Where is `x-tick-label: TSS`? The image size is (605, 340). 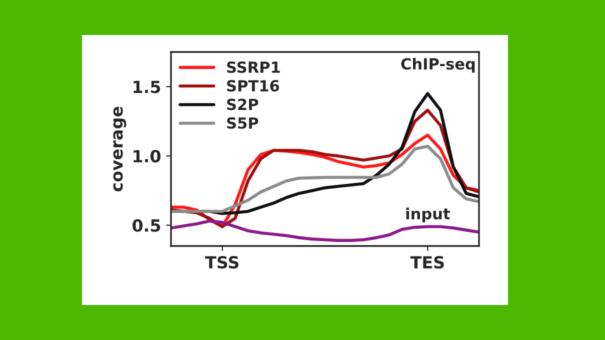
x-tick-label: TSS is located at coordinates (221, 262).